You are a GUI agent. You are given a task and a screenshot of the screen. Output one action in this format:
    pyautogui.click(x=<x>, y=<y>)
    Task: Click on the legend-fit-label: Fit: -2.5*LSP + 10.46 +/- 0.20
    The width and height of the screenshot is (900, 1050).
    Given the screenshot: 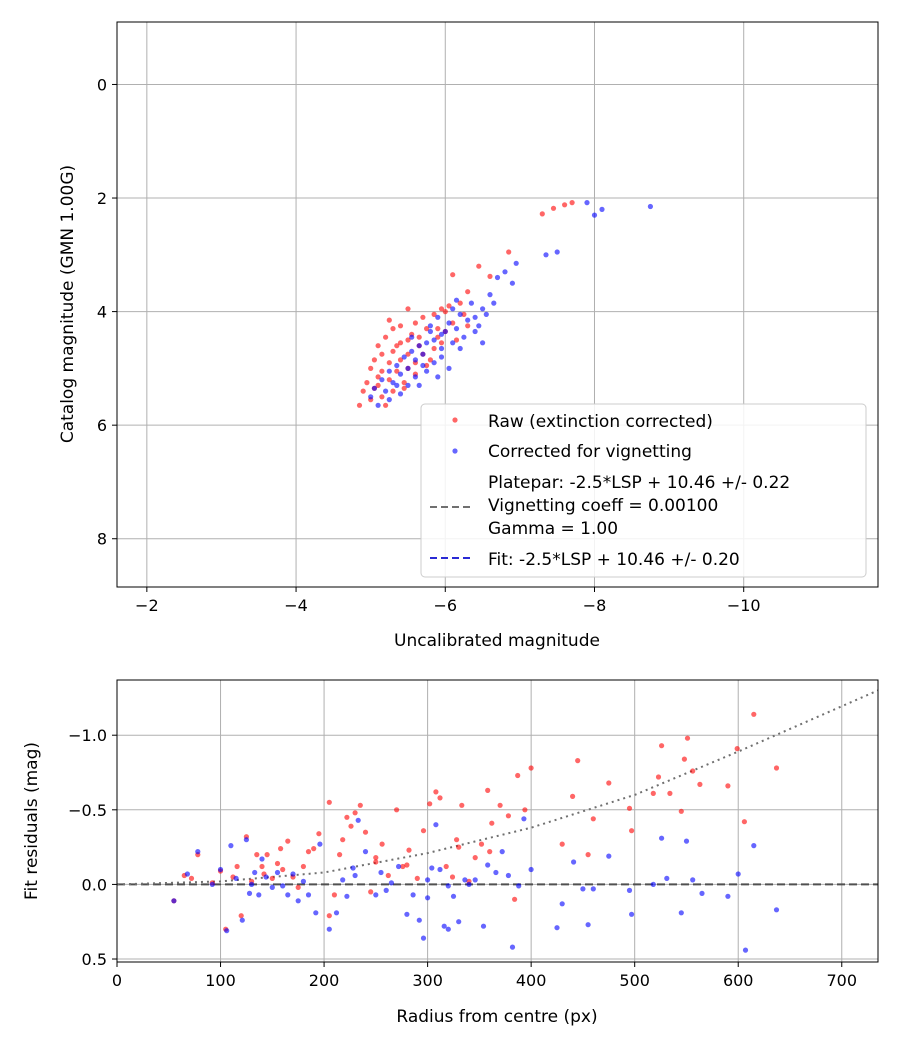 What is the action you would take?
    pyautogui.click(x=614, y=560)
    